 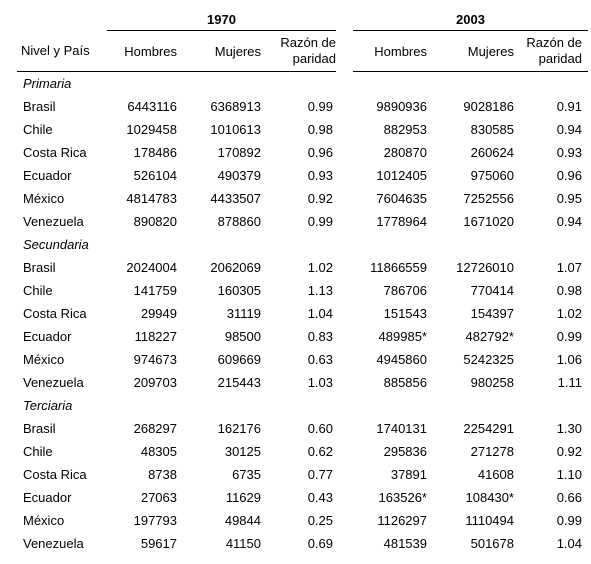 What do you see at coordinates (470, 51) in the screenshot?
I see `women-2003-header: Mujeres` at bounding box center [470, 51].